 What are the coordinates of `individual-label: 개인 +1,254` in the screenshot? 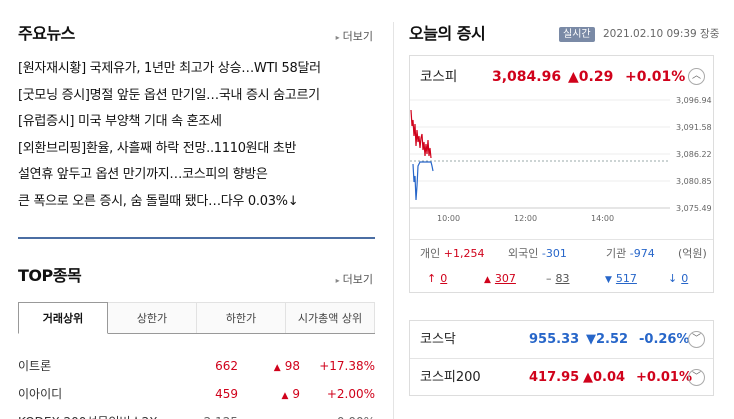 It's located at (452, 254).